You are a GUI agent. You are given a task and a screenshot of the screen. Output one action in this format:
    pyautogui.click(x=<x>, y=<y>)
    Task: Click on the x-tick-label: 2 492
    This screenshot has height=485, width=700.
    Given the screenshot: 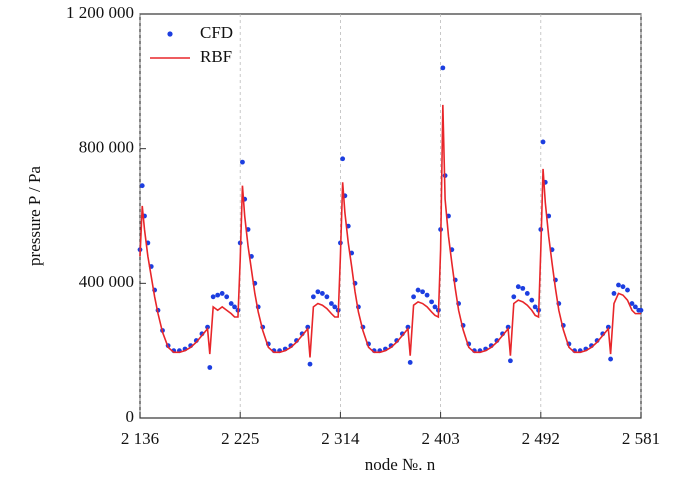 What is the action you would take?
    pyautogui.click(x=541, y=438)
    